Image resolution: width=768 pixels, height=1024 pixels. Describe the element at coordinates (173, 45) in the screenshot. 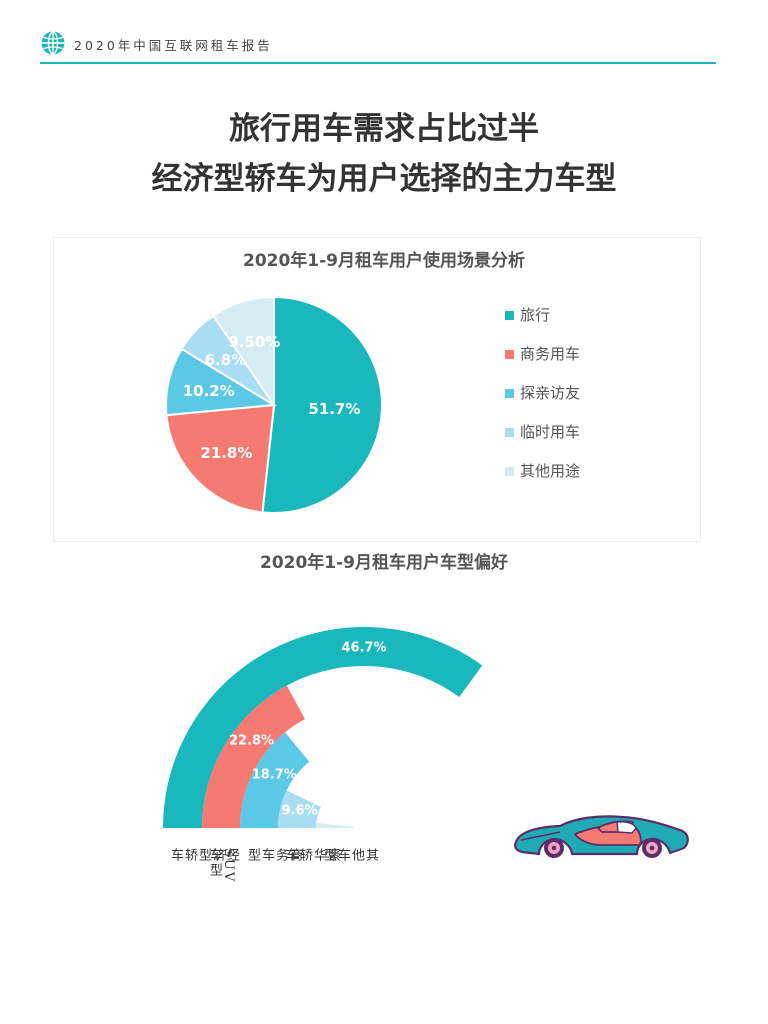

I see `report-title: 2020年中国互联网租车报告` at that location.